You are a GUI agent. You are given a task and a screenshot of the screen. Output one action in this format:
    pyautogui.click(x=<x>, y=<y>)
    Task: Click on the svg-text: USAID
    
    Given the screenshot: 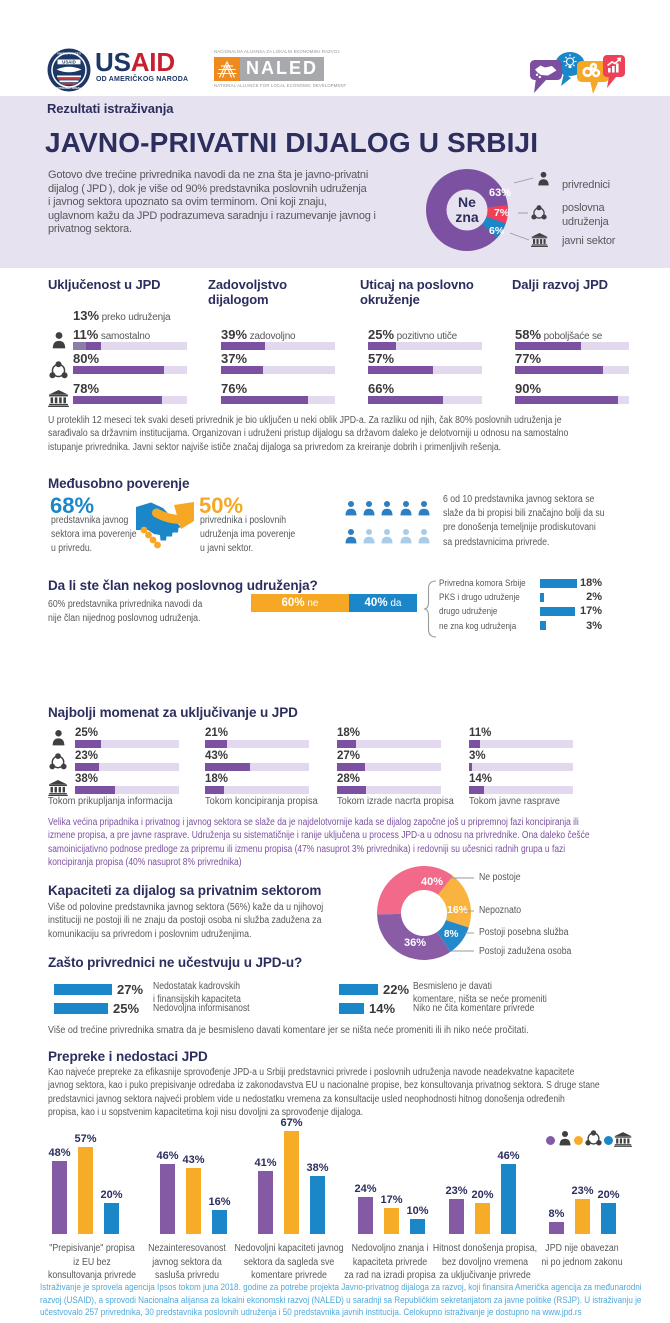 What is the action you would take?
    pyautogui.click(x=69, y=62)
    